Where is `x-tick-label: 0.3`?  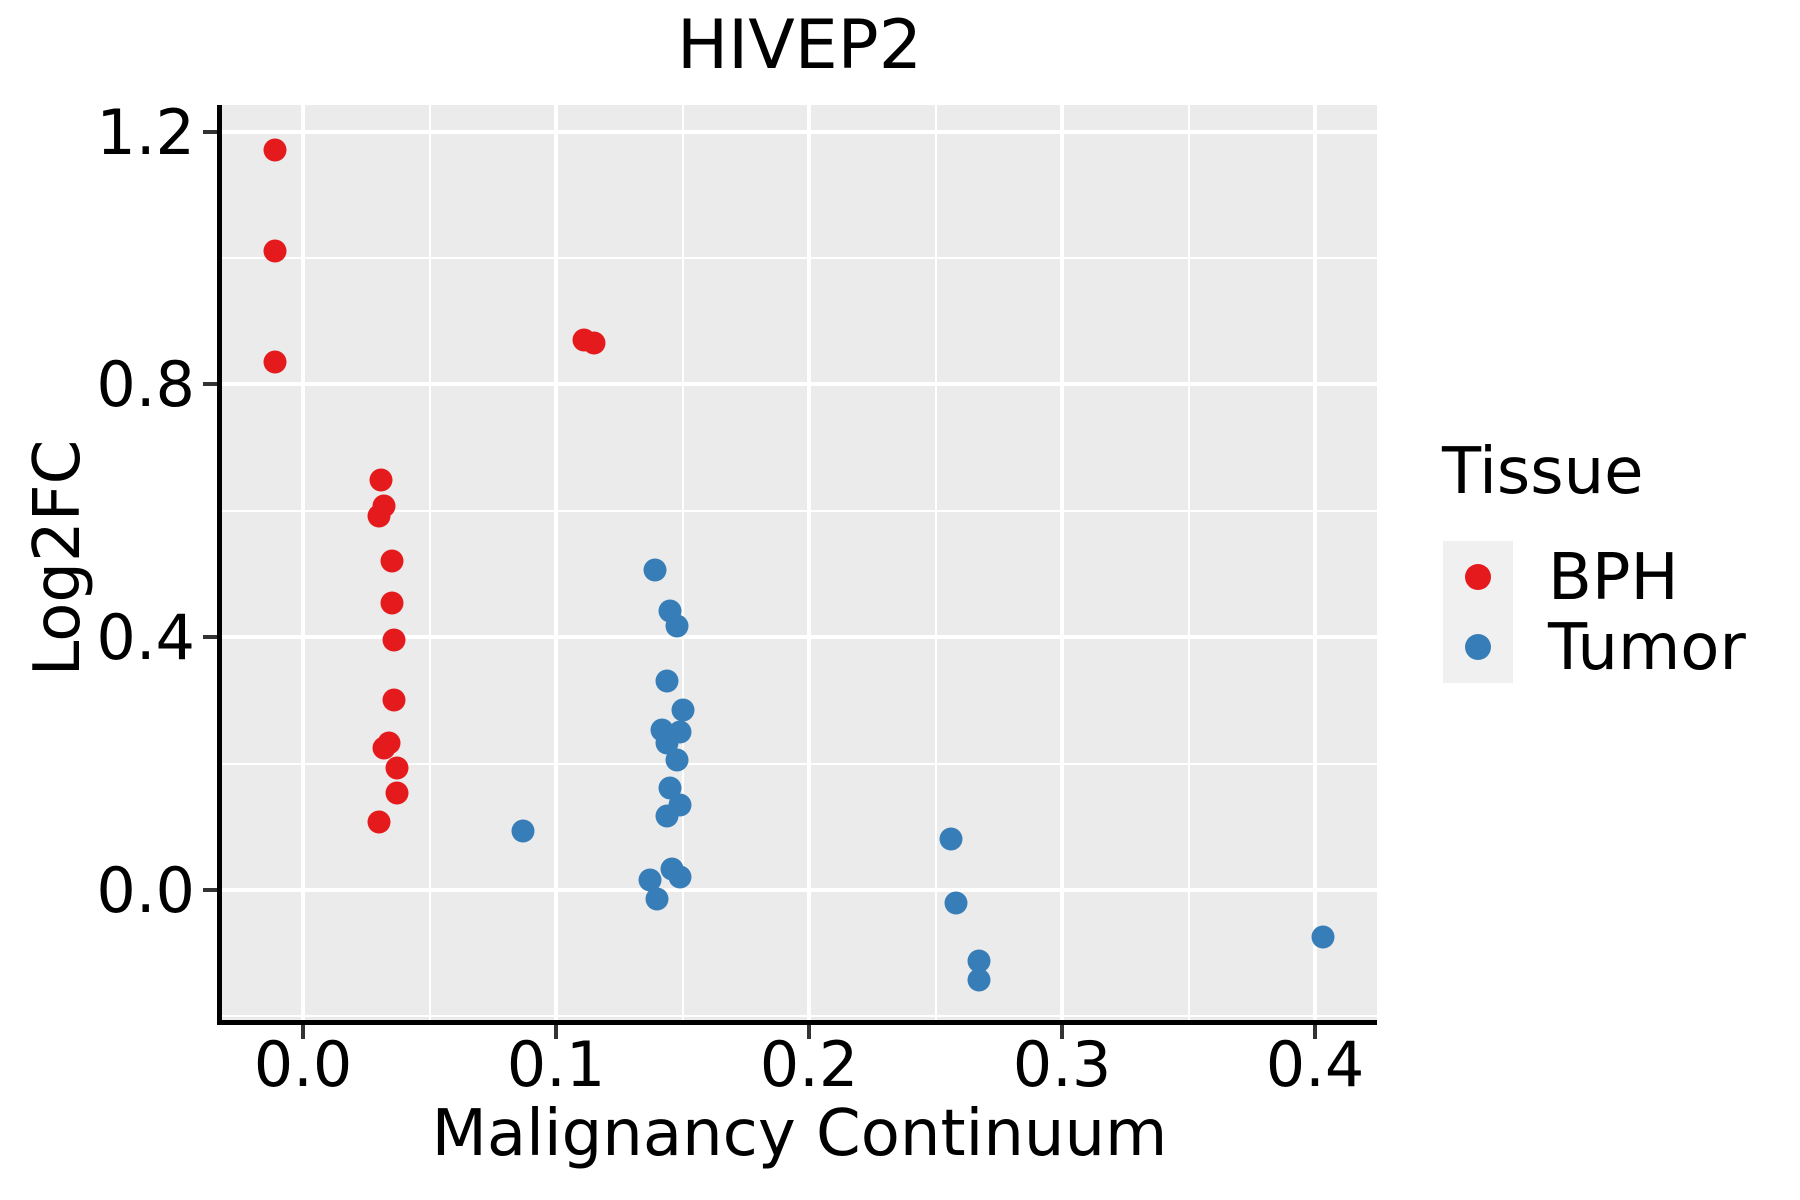 x-tick-label: 0.3 is located at coordinates (1062, 1064).